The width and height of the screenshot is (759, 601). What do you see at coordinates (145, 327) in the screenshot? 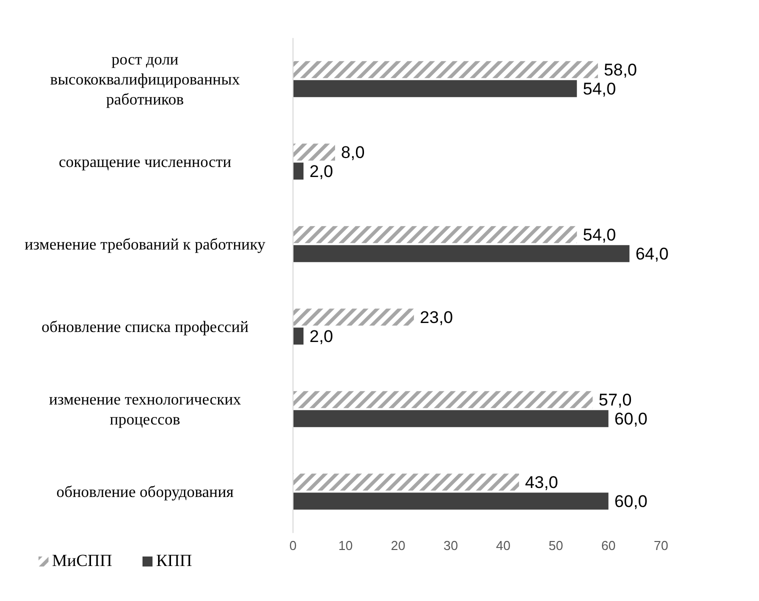
I see `y-tick-label: обновление списка профессий` at bounding box center [145, 327].